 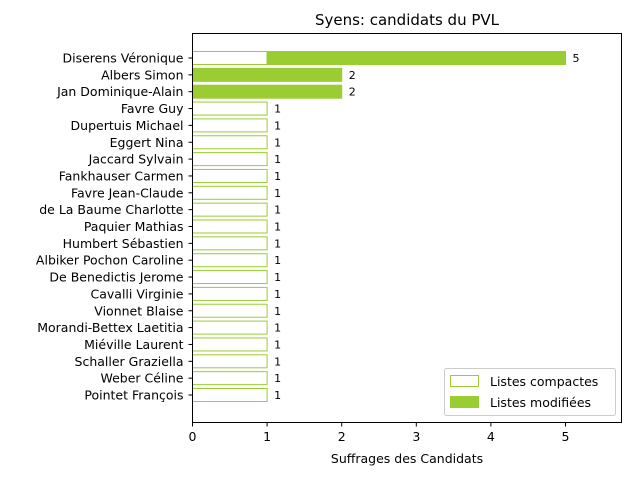 What do you see at coordinates (133, 344) in the screenshot?
I see `category-label: Miéville Laurent` at bounding box center [133, 344].